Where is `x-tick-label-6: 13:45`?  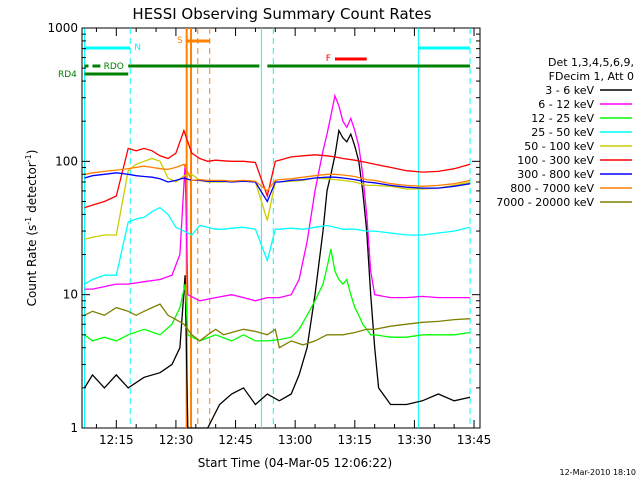 x-tick-label-6: 13:45 is located at coordinates (474, 440).